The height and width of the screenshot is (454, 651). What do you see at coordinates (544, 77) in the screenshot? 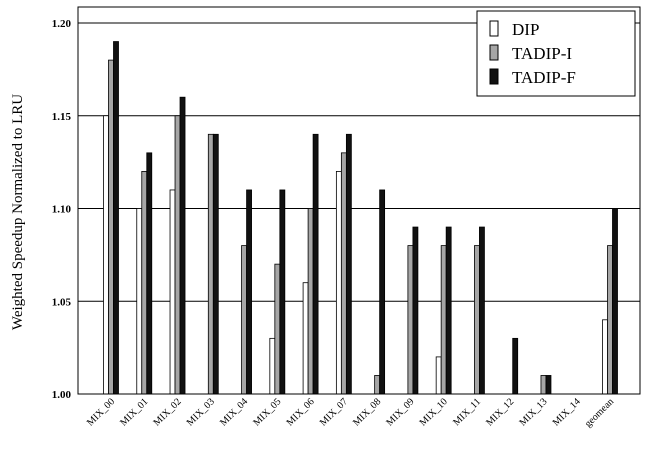
I see `legend-label: TADIP-F` at bounding box center [544, 77].